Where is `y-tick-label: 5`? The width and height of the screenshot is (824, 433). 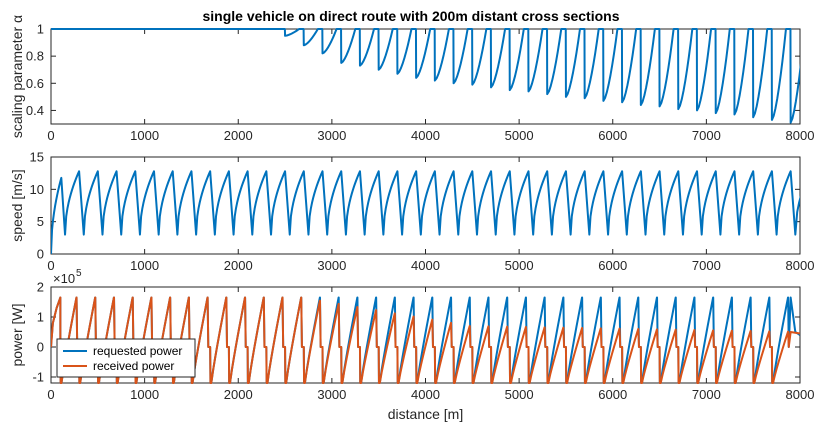 y-tick-label: 5 is located at coordinates (40, 221).